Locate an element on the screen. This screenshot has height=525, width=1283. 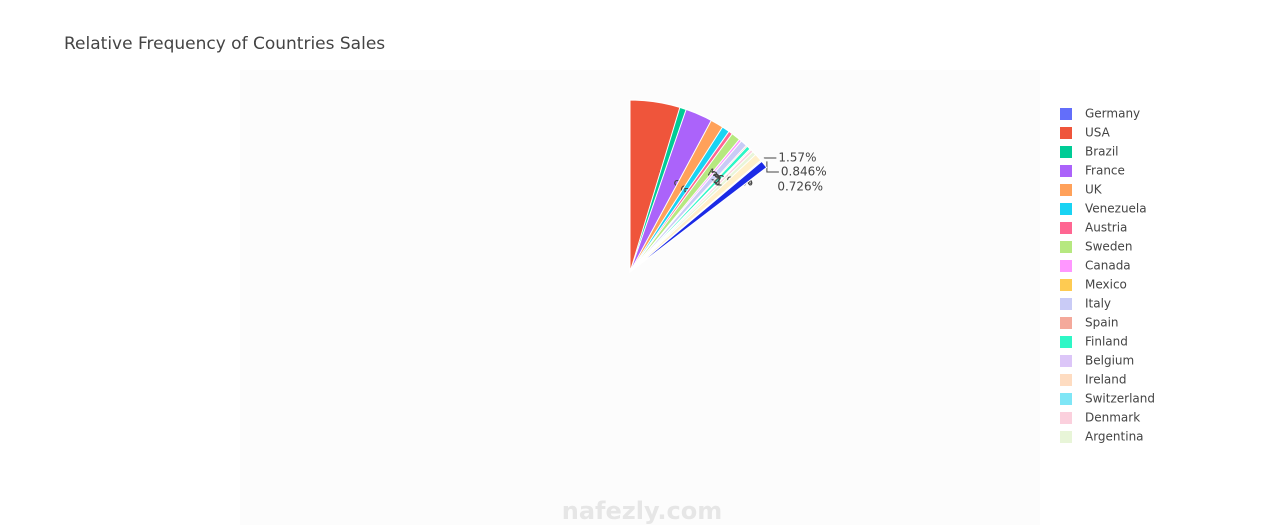
legend-label: Belgium is located at coordinates (1109, 361).